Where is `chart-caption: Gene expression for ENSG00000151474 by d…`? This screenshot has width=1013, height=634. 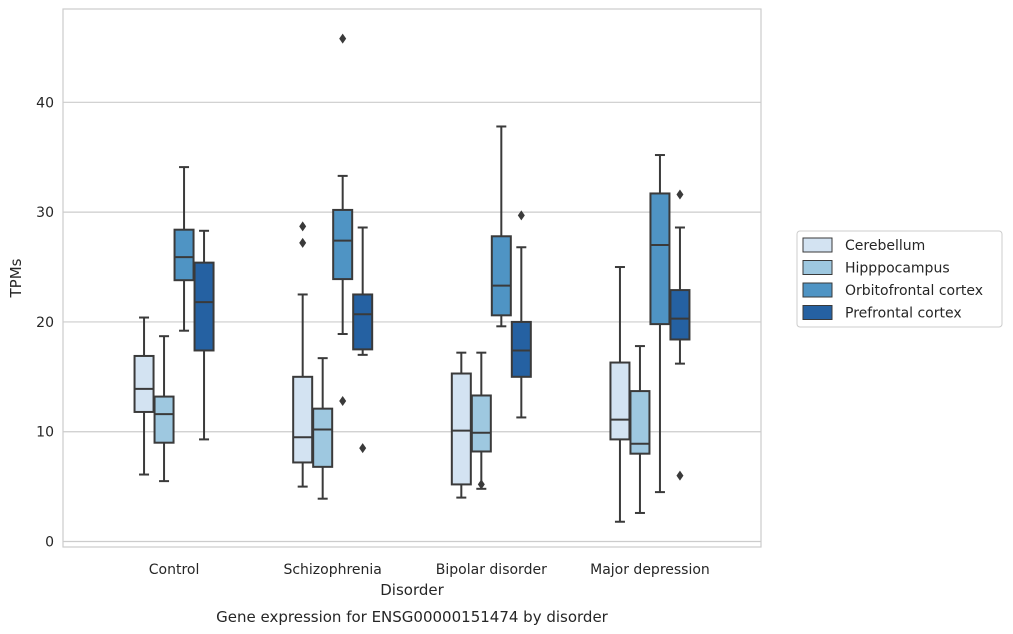 chart-caption: Gene expression for ENSG00000151474 by d… is located at coordinates (412, 617).